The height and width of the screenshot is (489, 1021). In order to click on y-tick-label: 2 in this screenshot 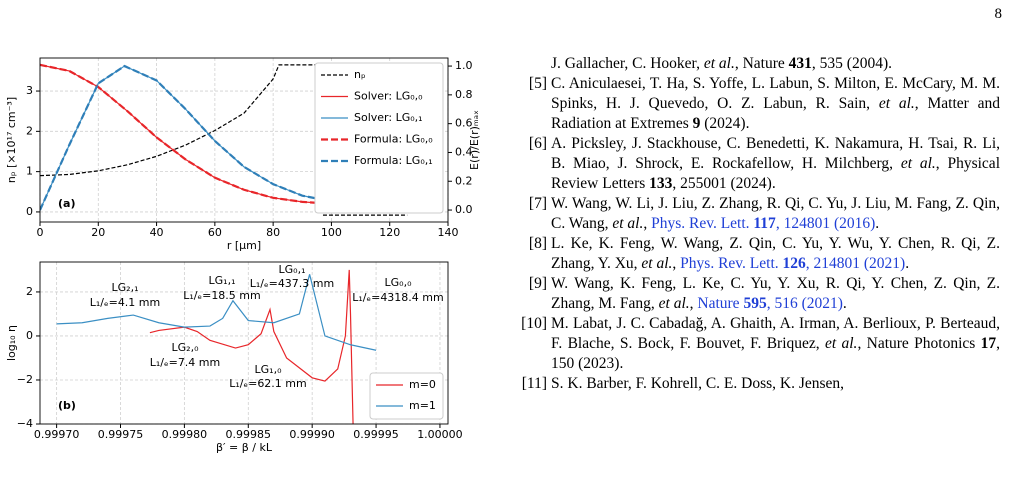, I will do `click(29, 130)`.